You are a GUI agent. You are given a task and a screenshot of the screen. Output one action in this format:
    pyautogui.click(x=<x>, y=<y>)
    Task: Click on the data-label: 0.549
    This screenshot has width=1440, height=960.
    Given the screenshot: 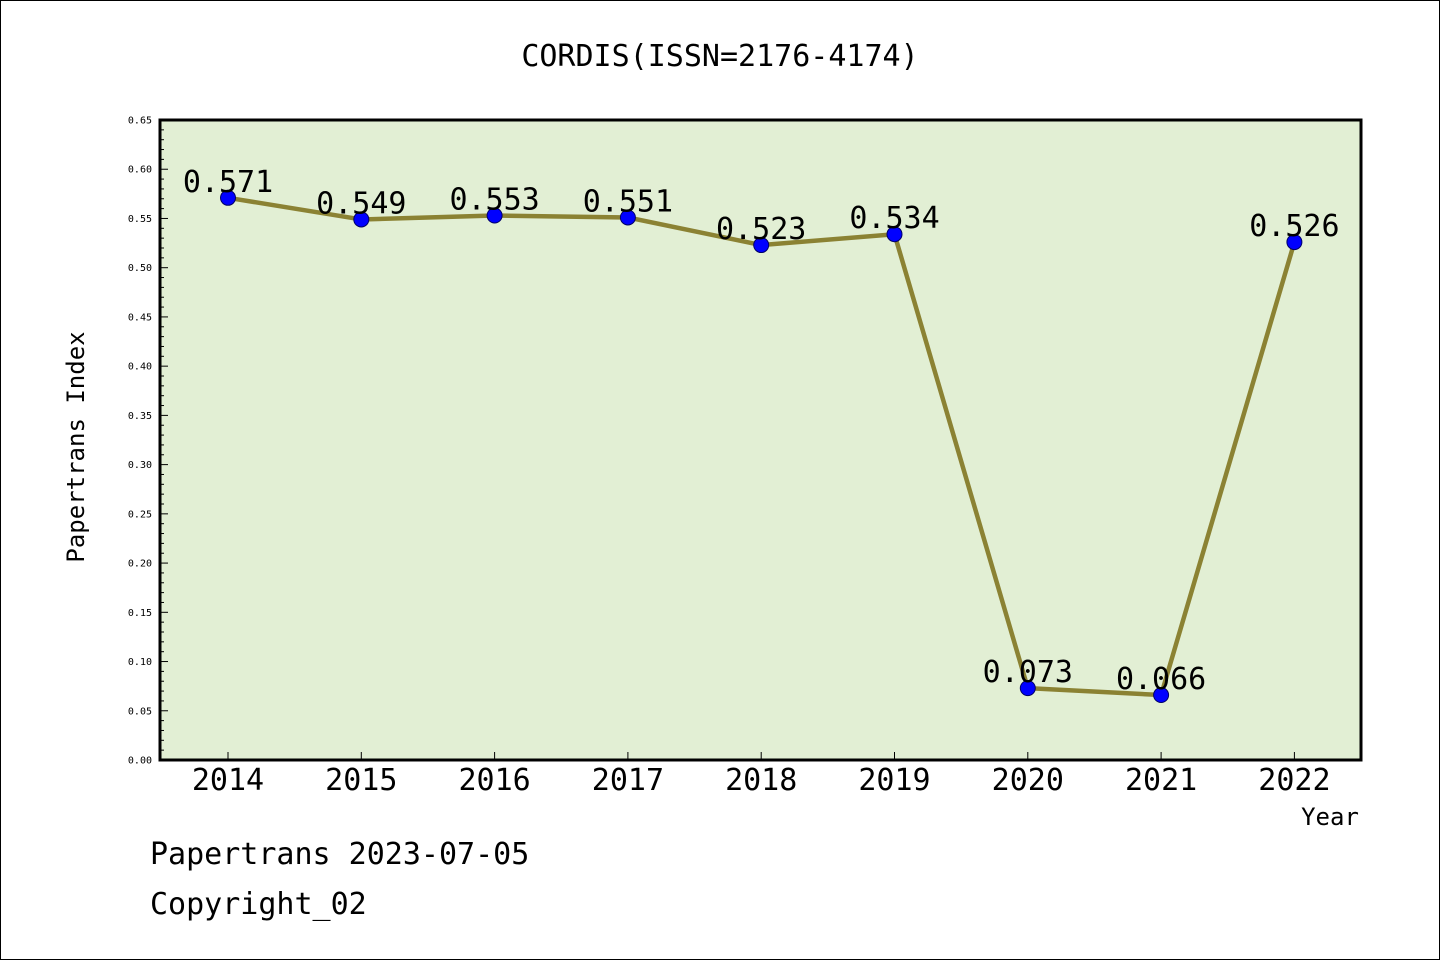 What is the action you would take?
    pyautogui.click(x=361, y=203)
    